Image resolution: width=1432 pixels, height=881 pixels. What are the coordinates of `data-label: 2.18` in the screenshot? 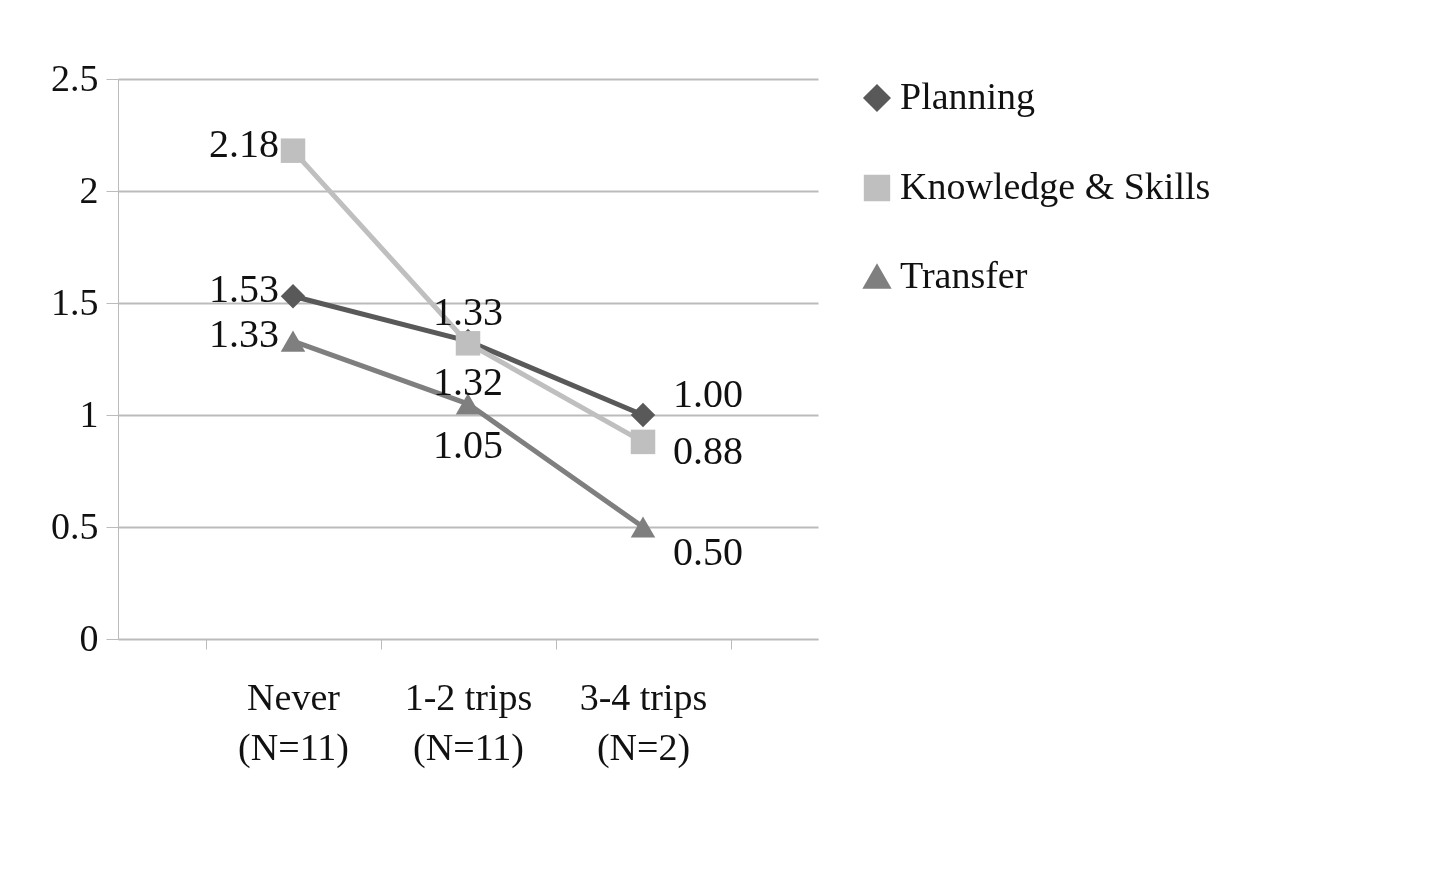 It's located at (244, 143).